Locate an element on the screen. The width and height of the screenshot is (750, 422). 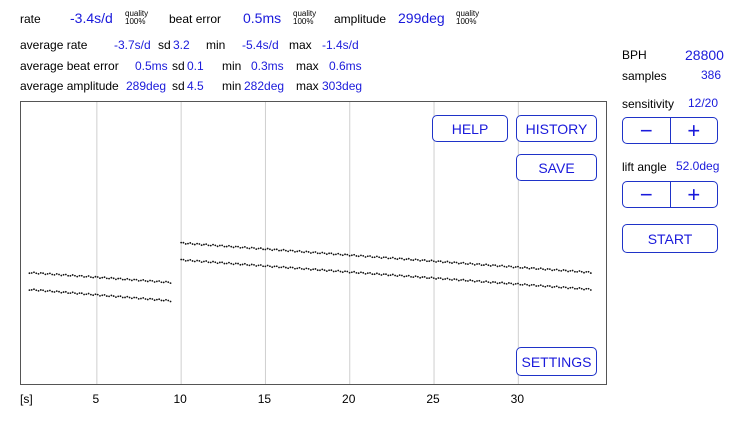
history-button: HISTORY is located at coordinates (556, 128).